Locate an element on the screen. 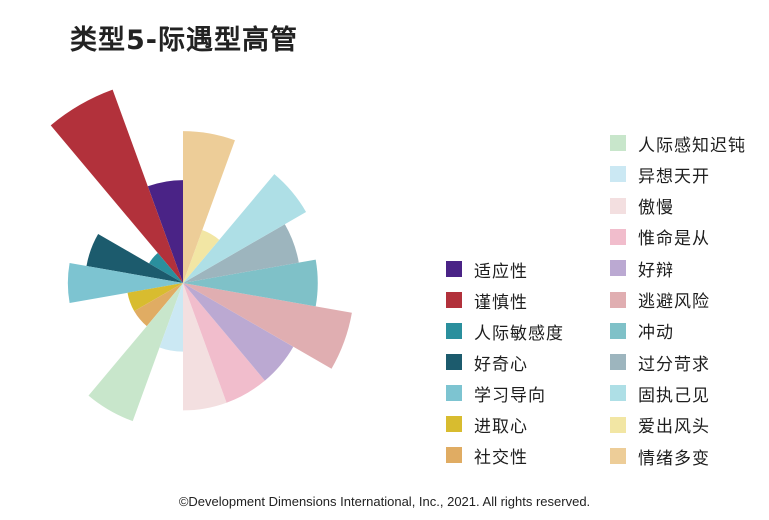  legend-item: 傲慢 is located at coordinates (642, 206).